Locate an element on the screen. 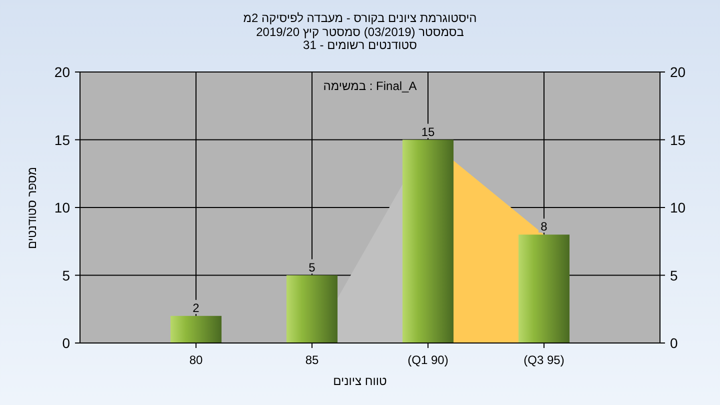 This screenshot has height=405, width=720. y-axis-title: מספר סטודנטים is located at coordinates (32, 208).